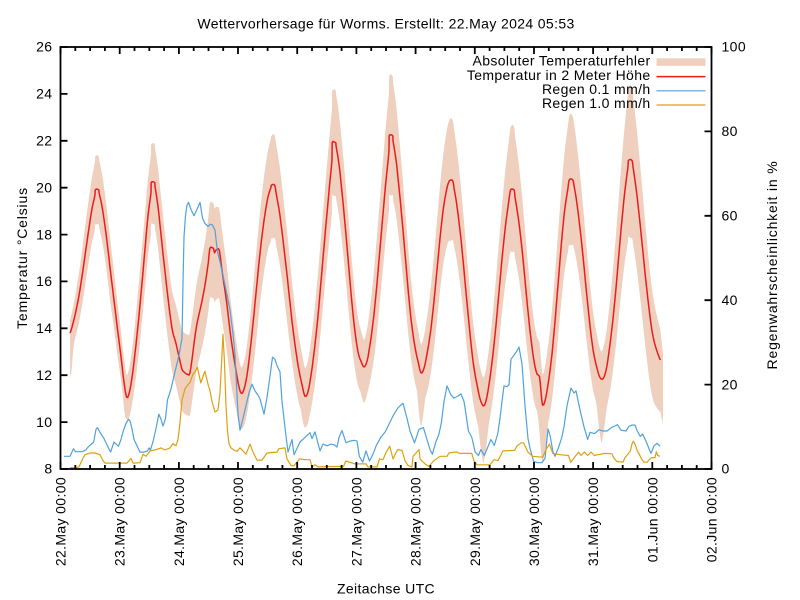 The width and height of the screenshot is (800, 600). I want to click on svg-text: 24, so click(44, 94).